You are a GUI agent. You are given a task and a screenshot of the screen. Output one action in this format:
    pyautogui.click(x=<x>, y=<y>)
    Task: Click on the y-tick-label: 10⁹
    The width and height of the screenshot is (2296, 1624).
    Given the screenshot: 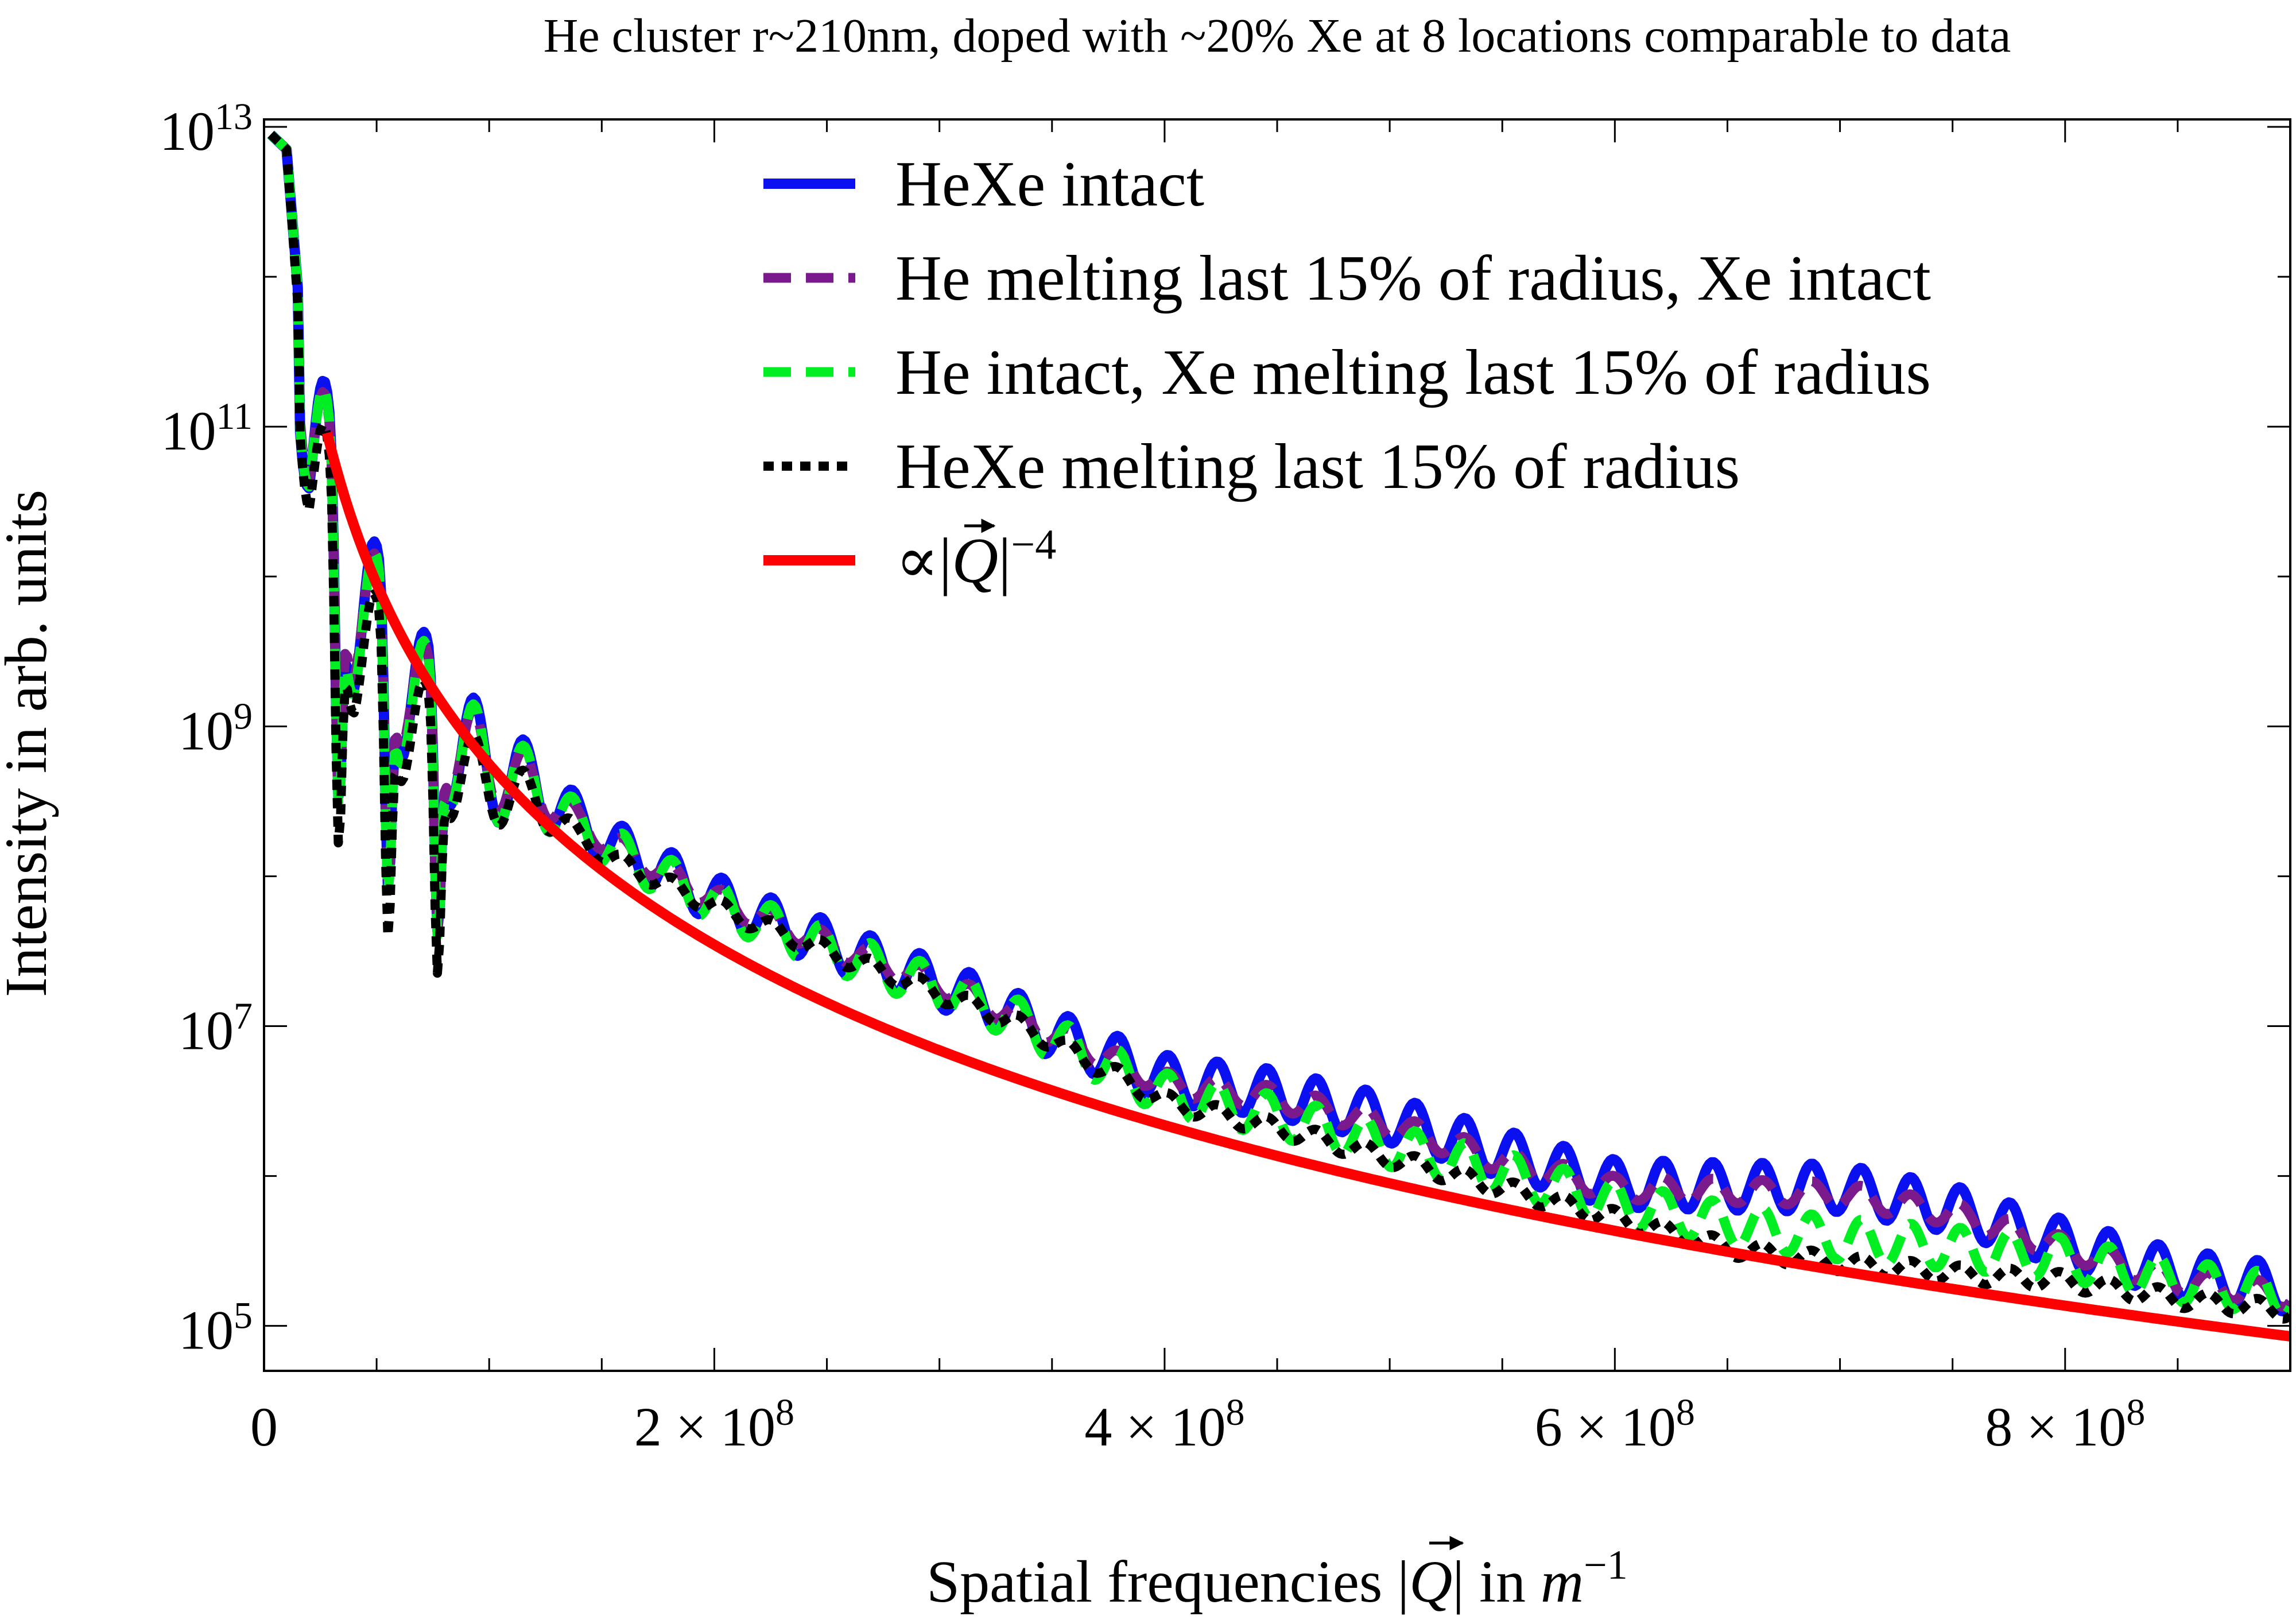 What is the action you would take?
    pyautogui.click(x=216, y=728)
    